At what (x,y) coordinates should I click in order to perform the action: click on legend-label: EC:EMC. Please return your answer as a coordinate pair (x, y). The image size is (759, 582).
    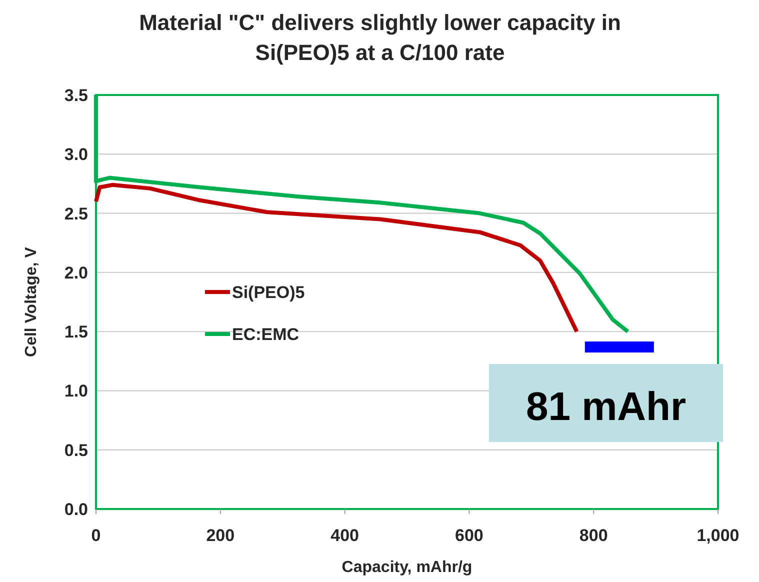
    Looking at the image, I should click on (266, 334).